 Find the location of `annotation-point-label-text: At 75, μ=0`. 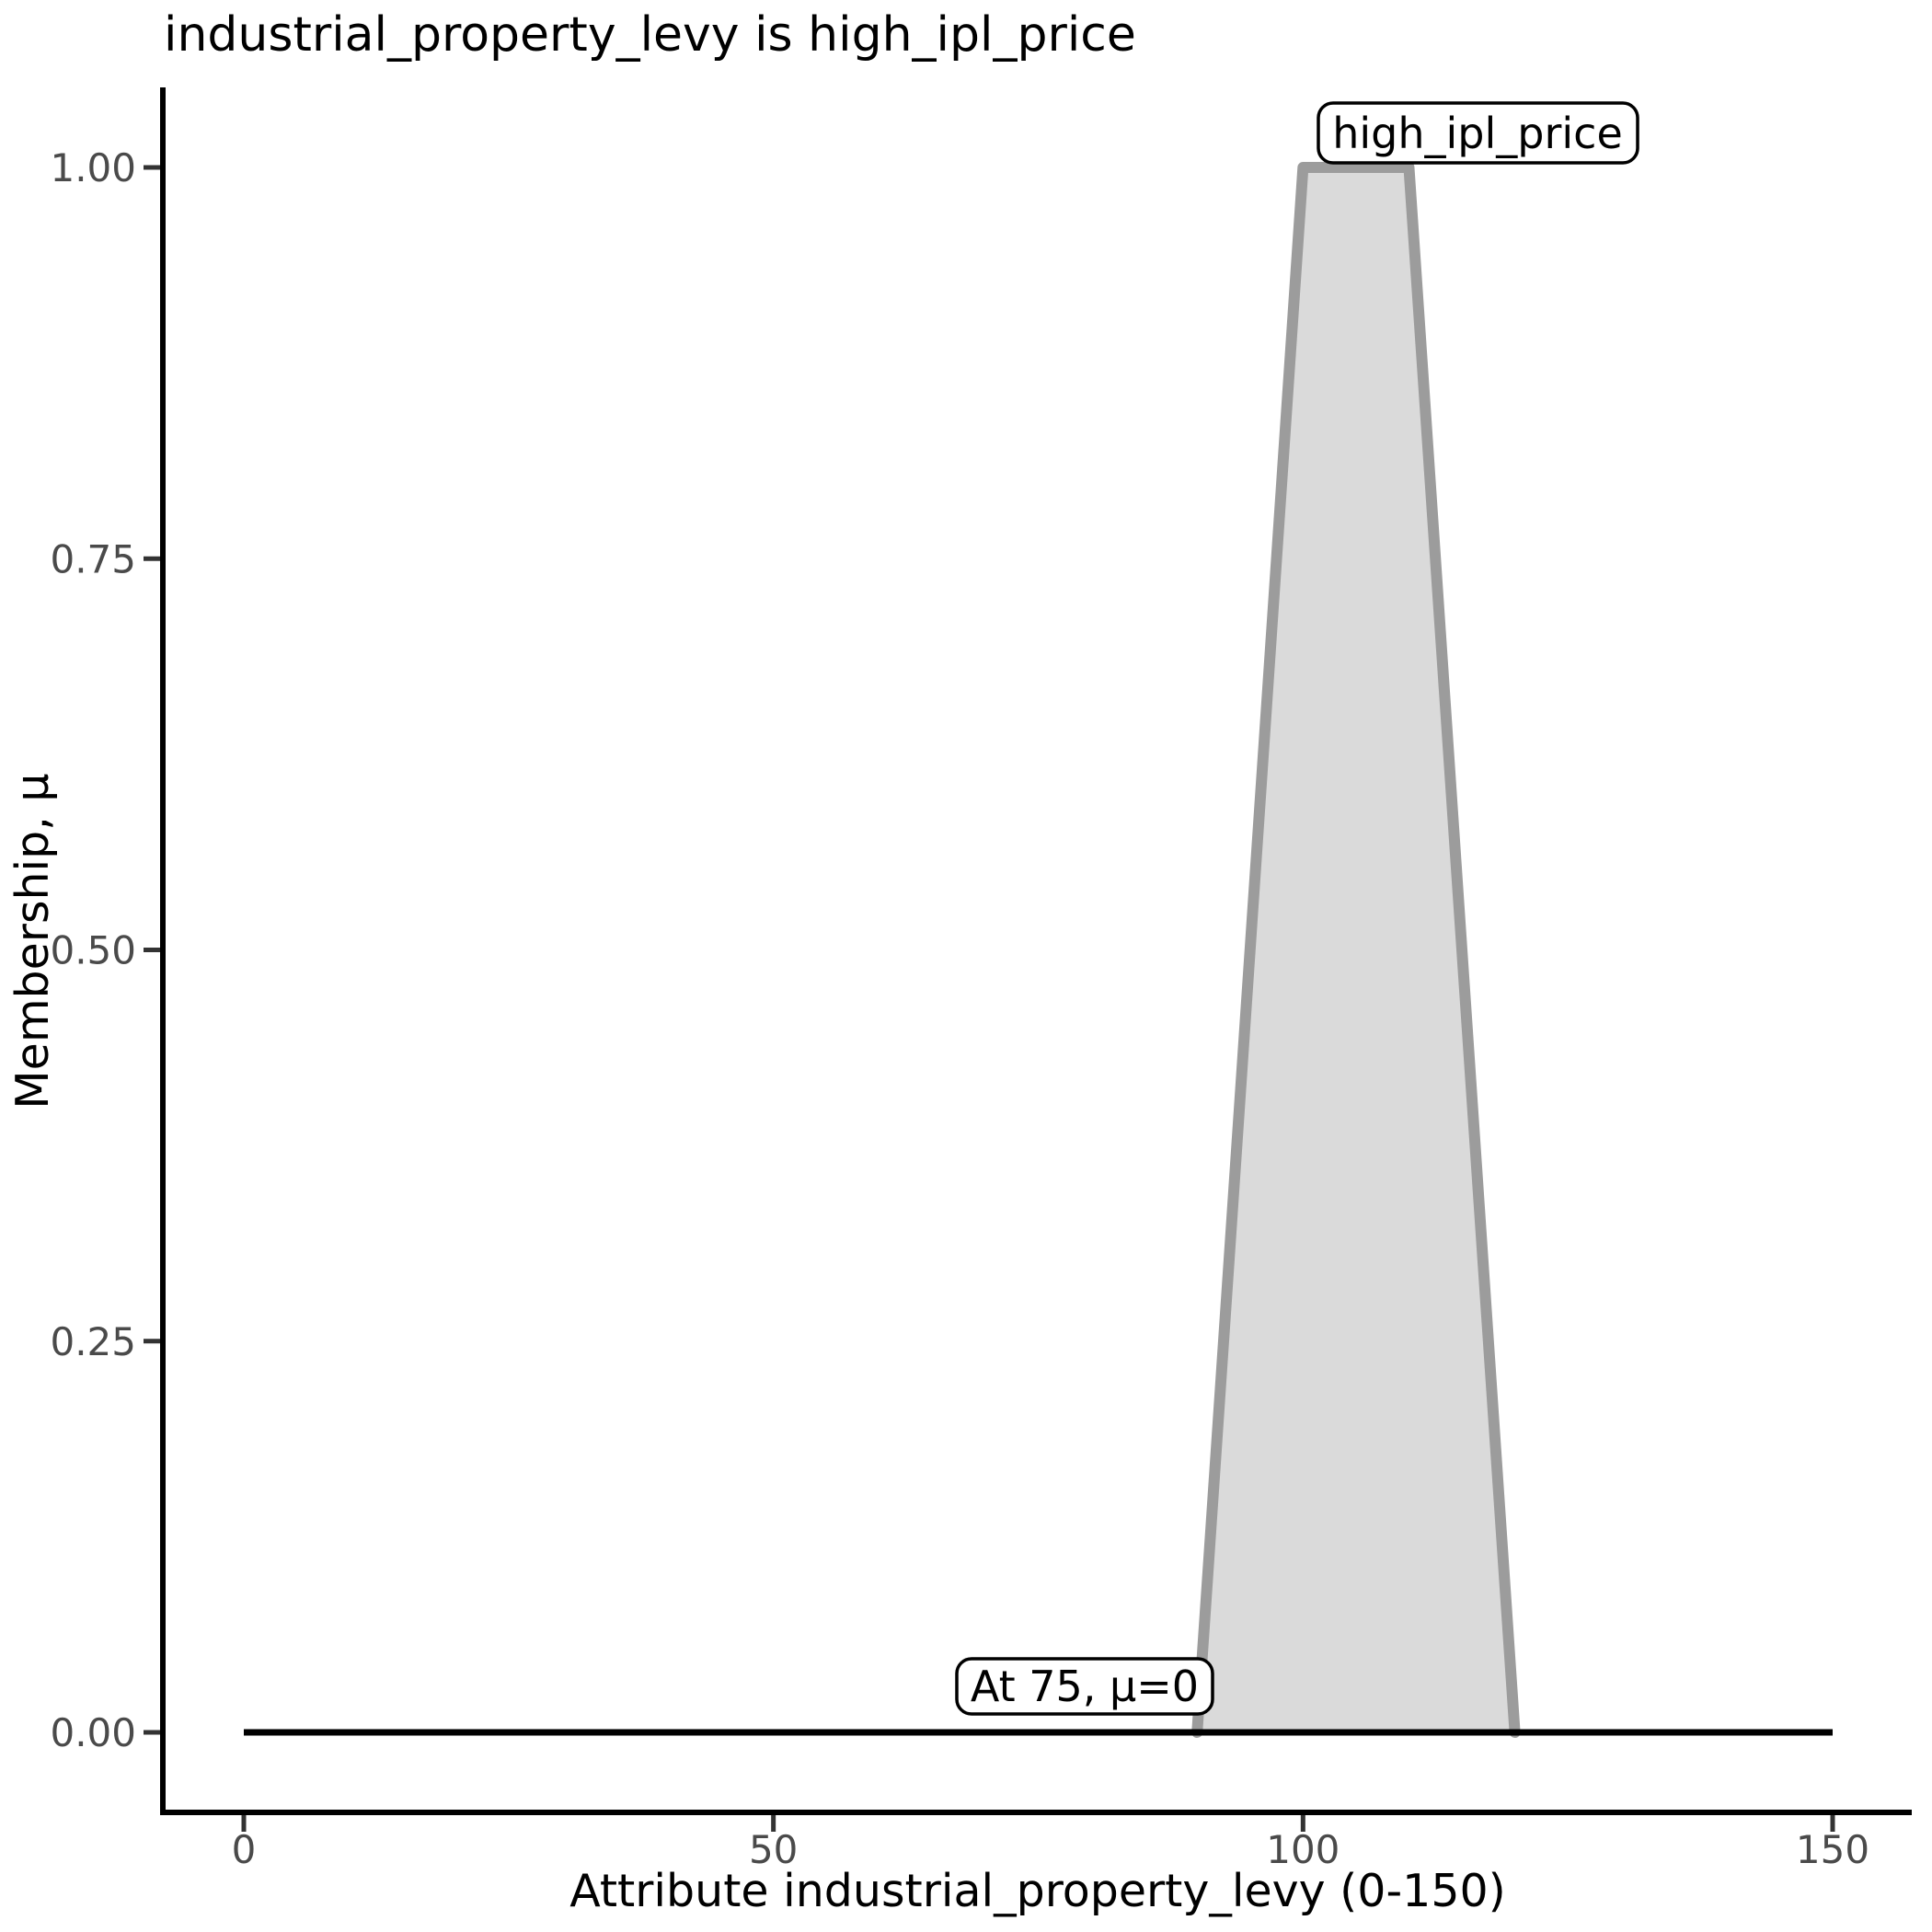

annotation-point-label-text: At 75, μ=0 is located at coordinates (1085, 1686).